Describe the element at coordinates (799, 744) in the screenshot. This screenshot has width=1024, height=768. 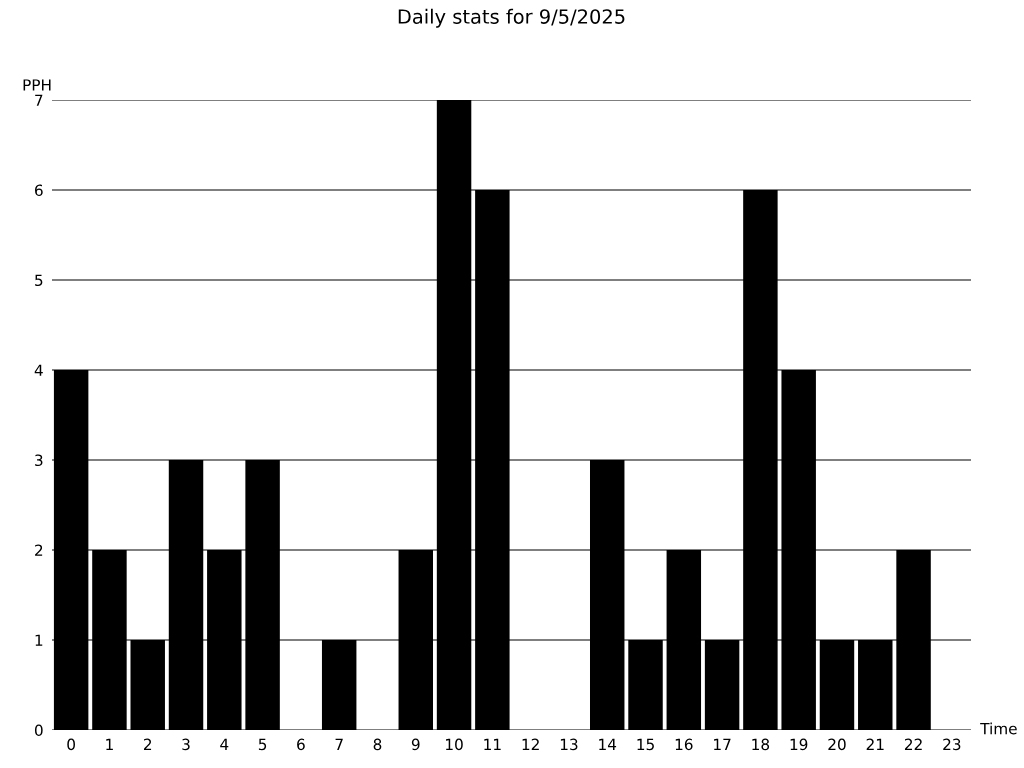
I see `x-tick-label: 19` at that location.